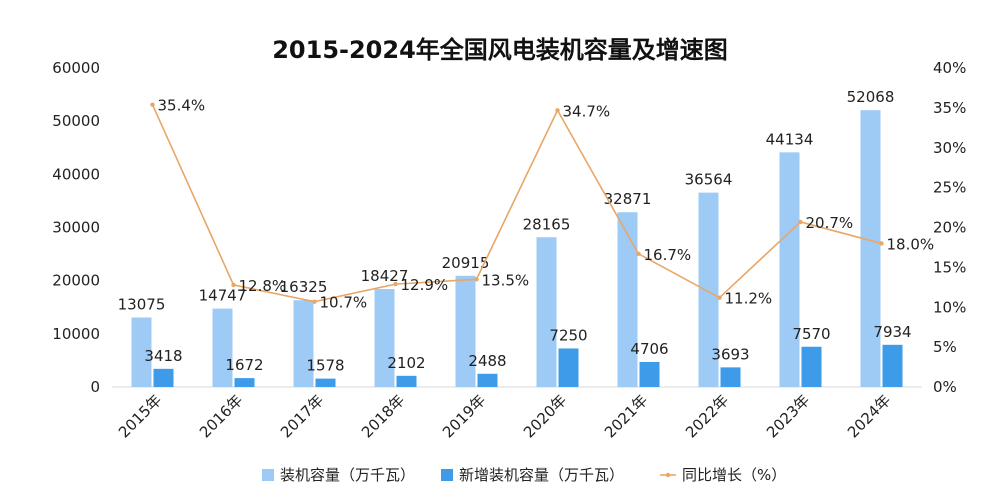 The image size is (1000, 498). Describe the element at coordinates (466, 263) in the screenshot. I see `data-label-installed-capacity: 20915` at that location.